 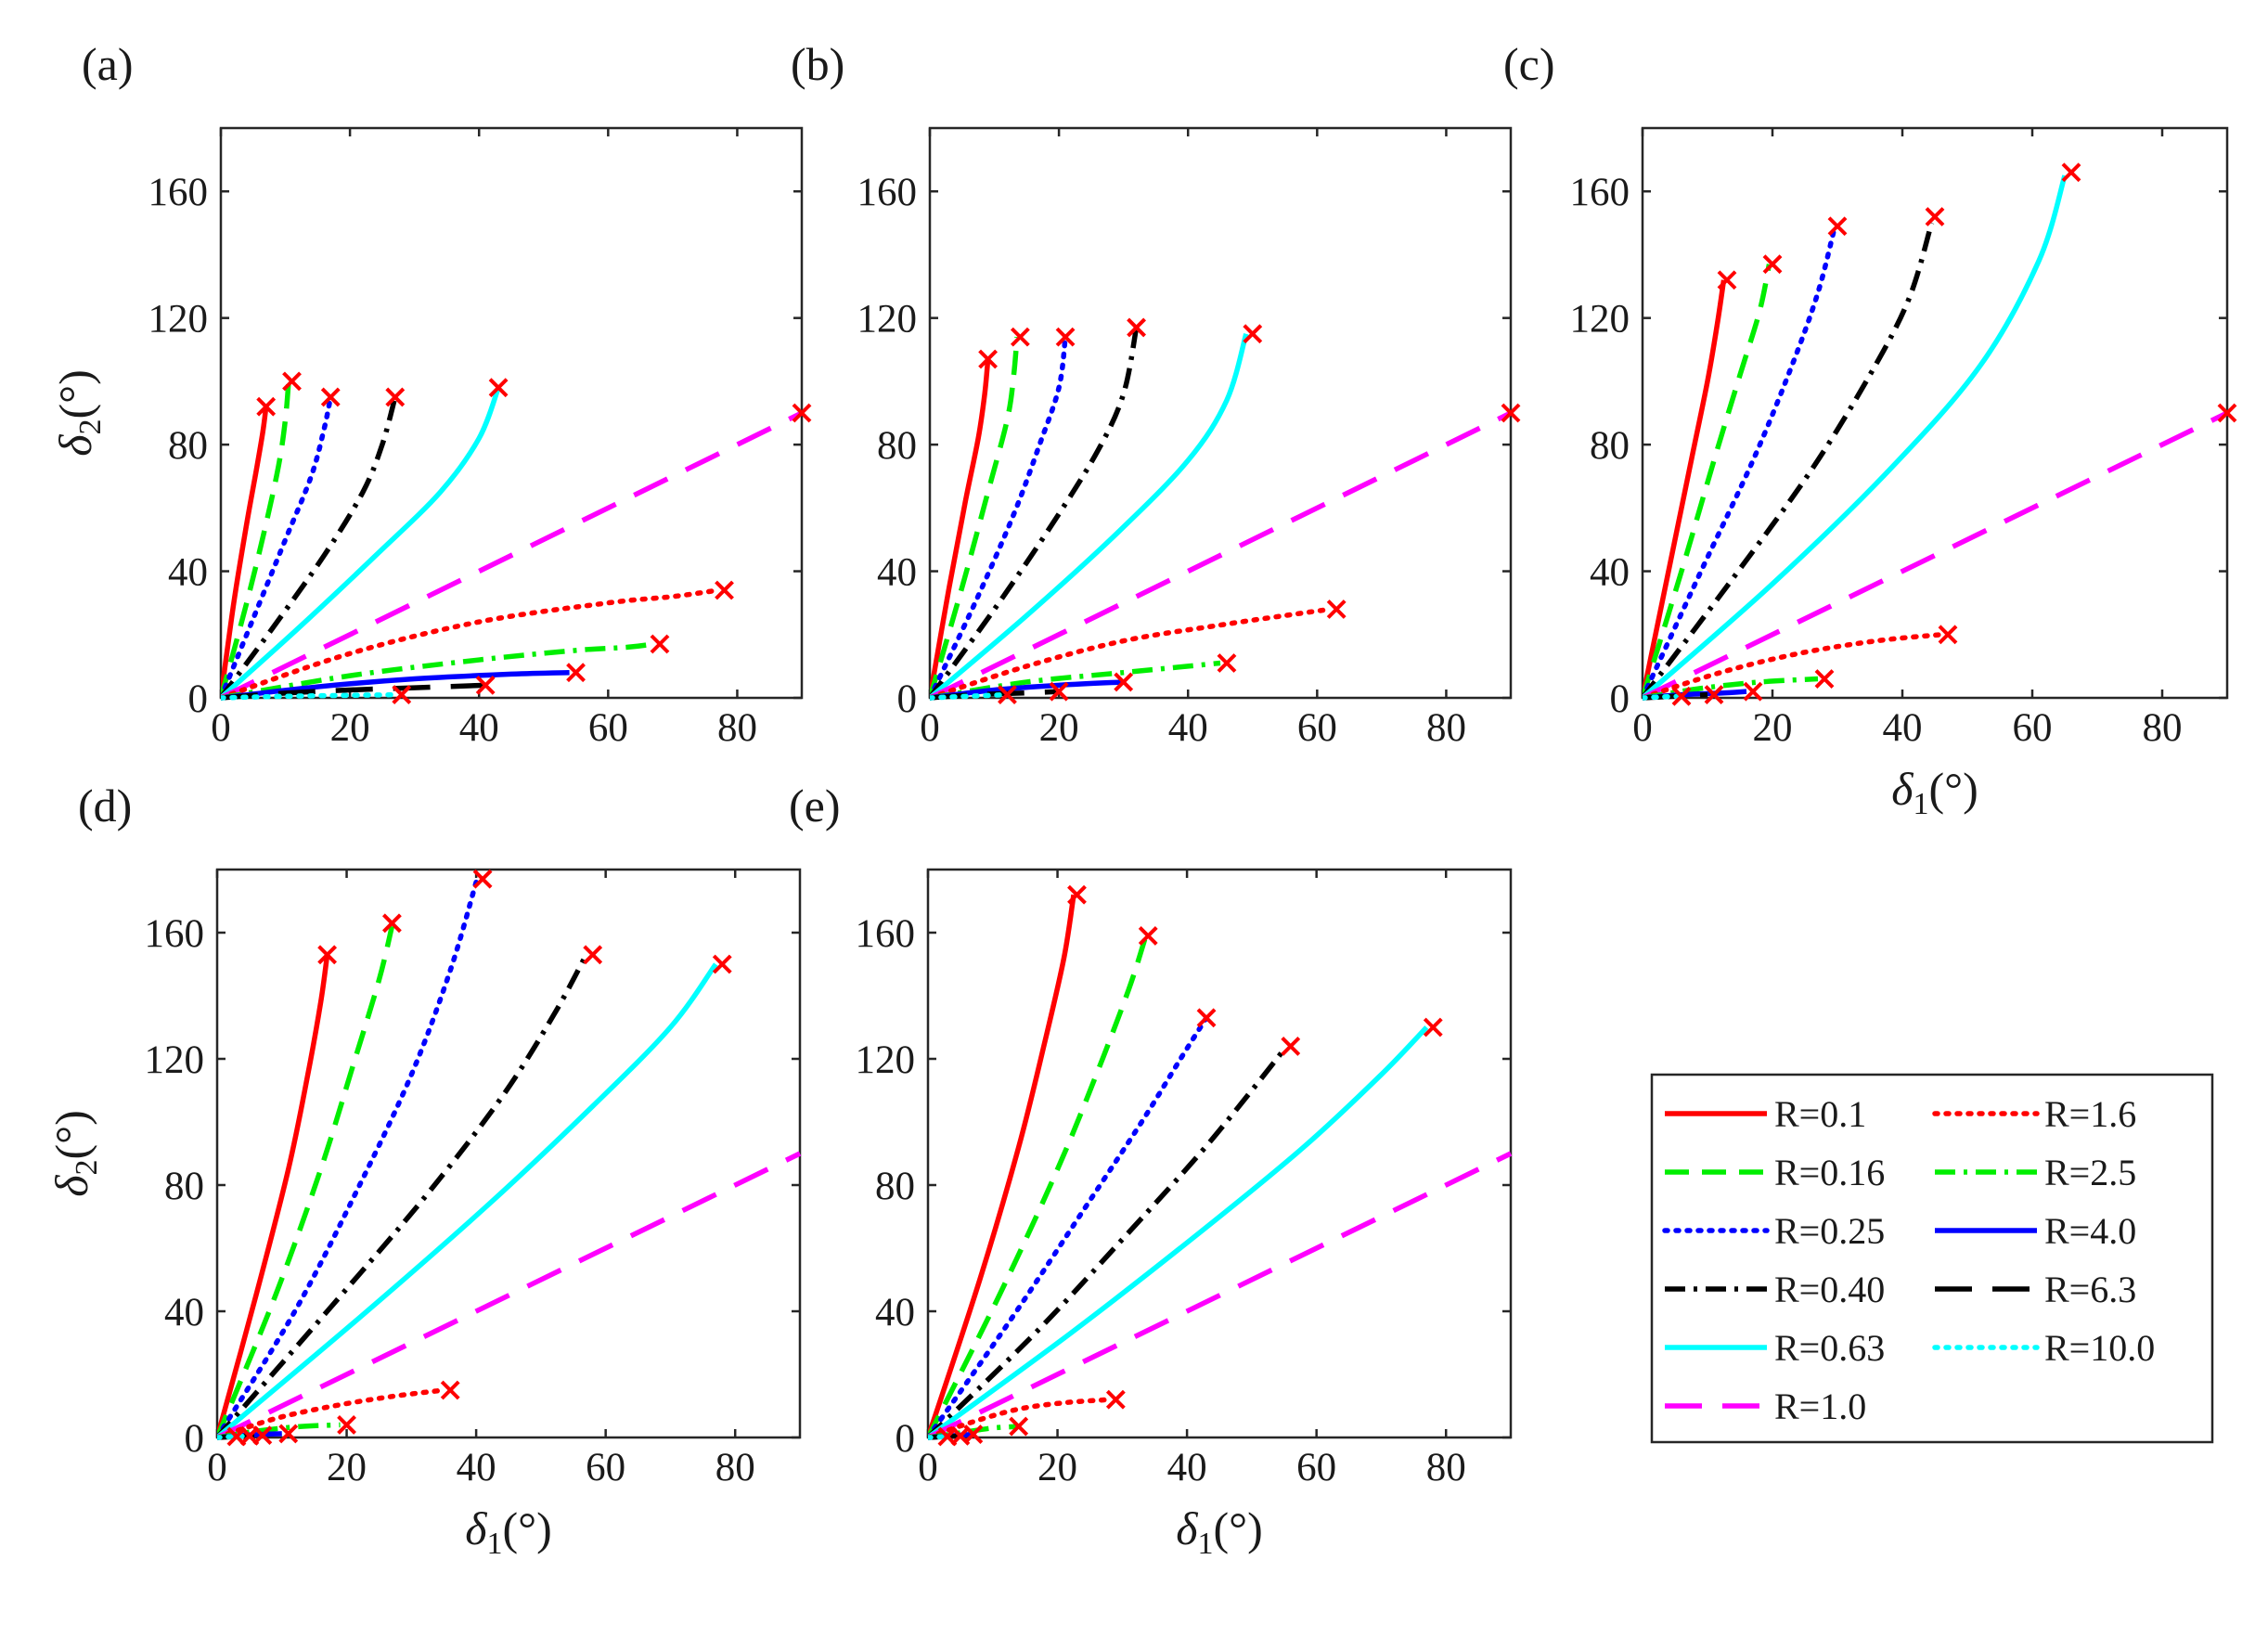 What do you see at coordinates (2099, 1348) in the screenshot?
I see `legend-label: R=10.0` at bounding box center [2099, 1348].